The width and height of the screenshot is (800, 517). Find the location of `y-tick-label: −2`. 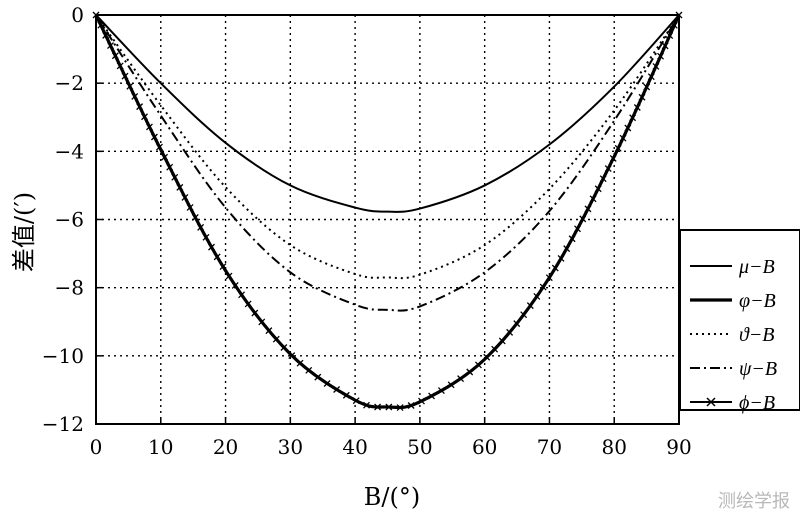

y-tick-label: −2 is located at coordinates (69, 83).